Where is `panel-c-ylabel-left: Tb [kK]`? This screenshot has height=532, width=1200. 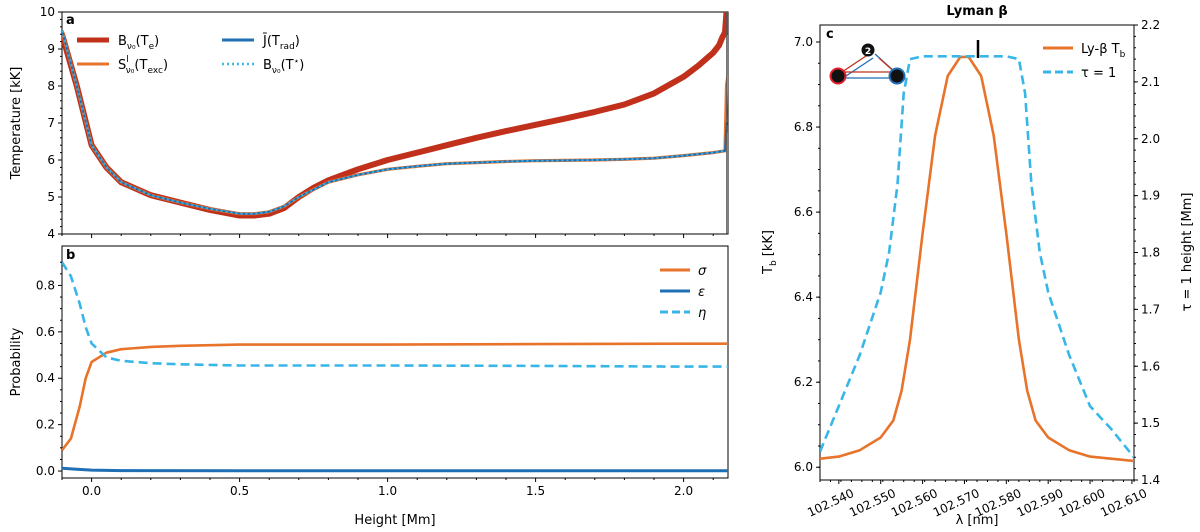 panel-c-ylabel-left: Tb [kK] is located at coordinates (770, 252).